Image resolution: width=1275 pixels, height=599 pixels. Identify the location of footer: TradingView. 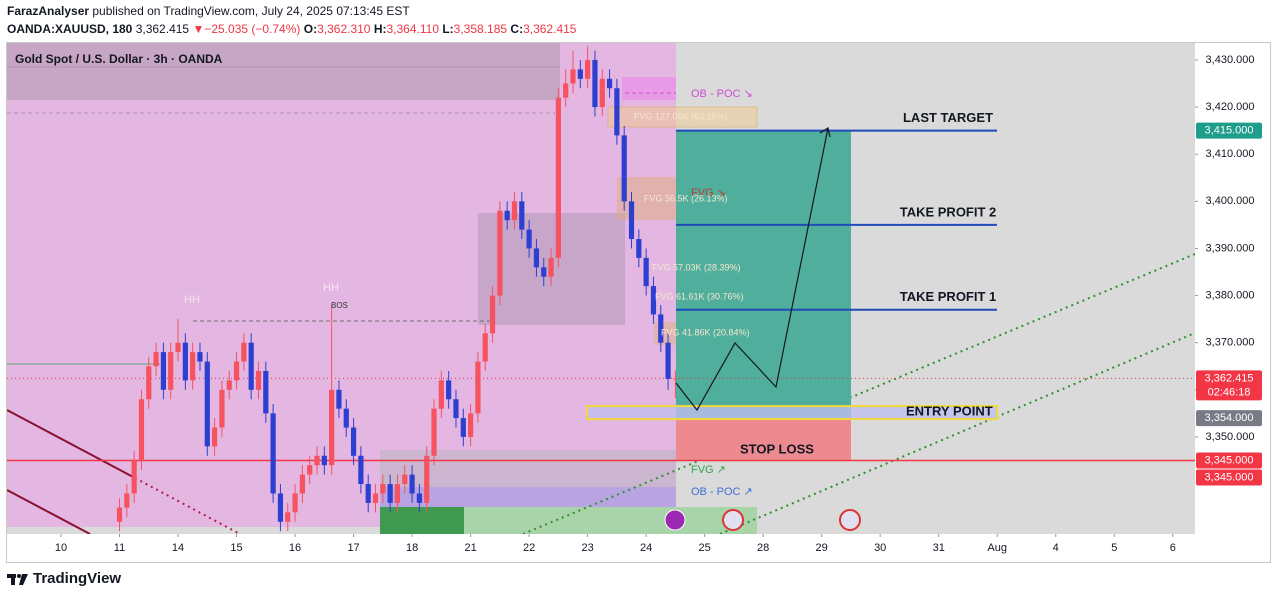
(64, 578).